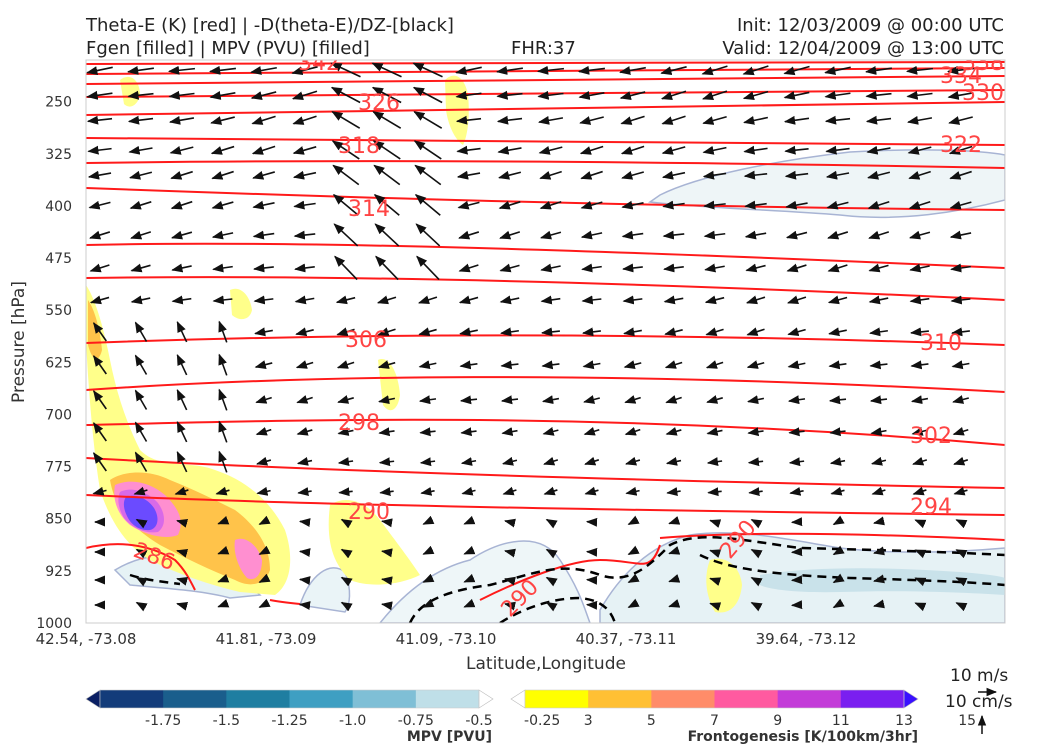  What do you see at coordinates (19, 342) in the screenshot?
I see `y-axis-label: Pressure [hPa]` at bounding box center [19, 342].